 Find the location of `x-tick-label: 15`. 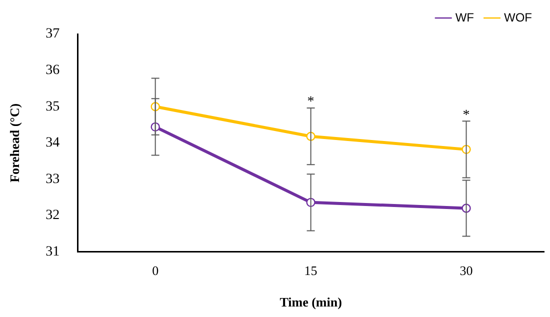

x-tick-label: 15 is located at coordinates (311, 270).